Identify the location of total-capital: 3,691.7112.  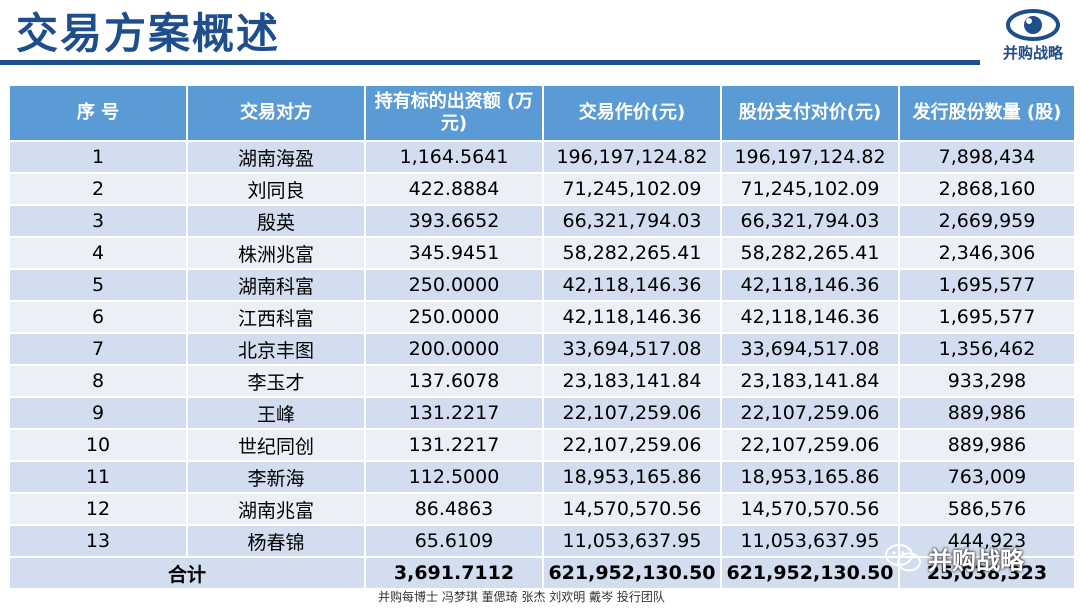
(454, 573).